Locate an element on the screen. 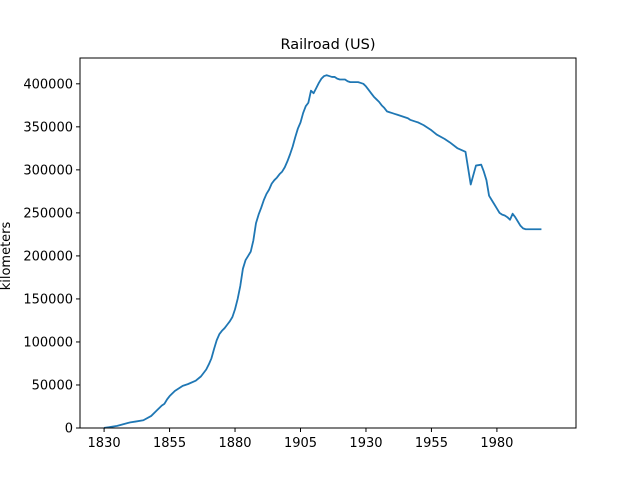 This screenshot has height=480, width=640. y-tick-label: 150000 is located at coordinates (48, 299).